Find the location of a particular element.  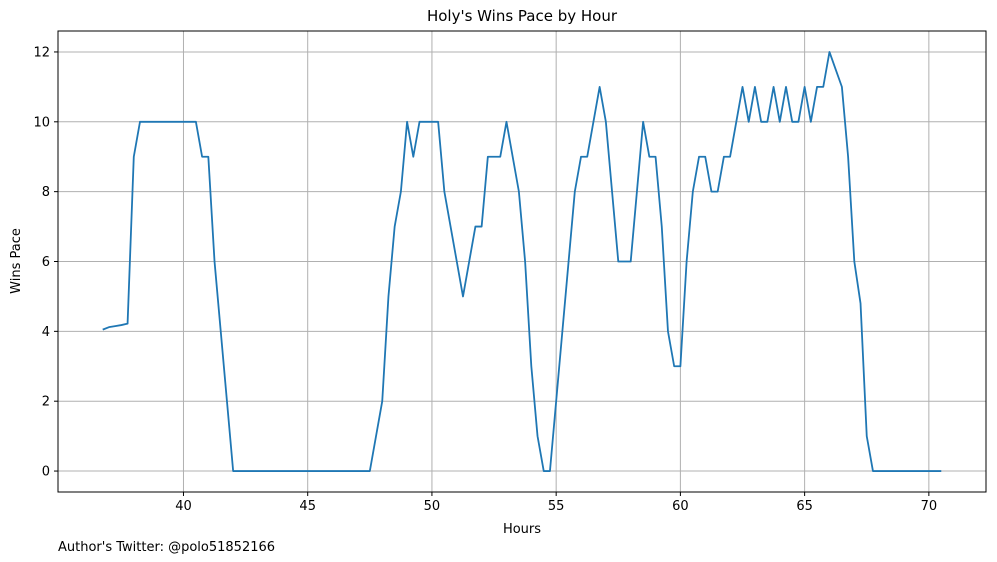

y-tick-label: 2 is located at coordinates (46, 402).